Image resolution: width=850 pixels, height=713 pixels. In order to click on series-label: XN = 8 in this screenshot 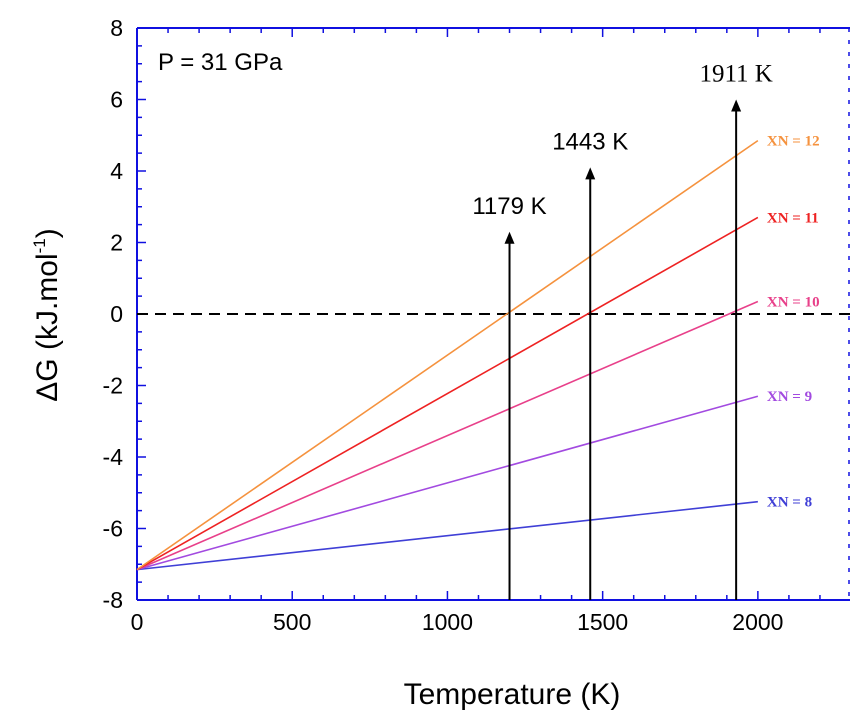, I will do `click(789, 503)`.